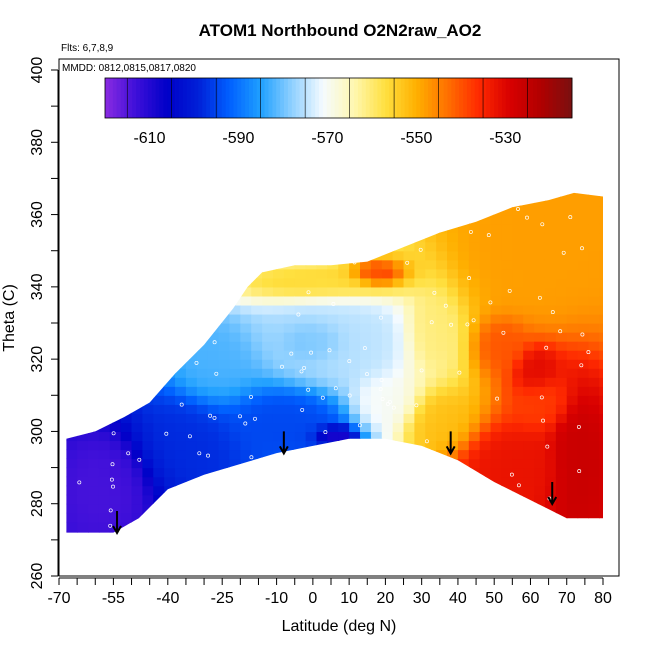  I want to click on colorbar-tick-label: -530, so click(505, 138).